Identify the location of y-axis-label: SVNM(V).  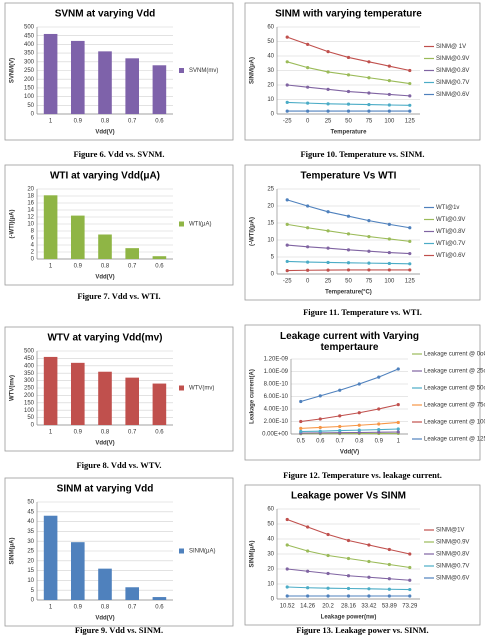
(13, 70).